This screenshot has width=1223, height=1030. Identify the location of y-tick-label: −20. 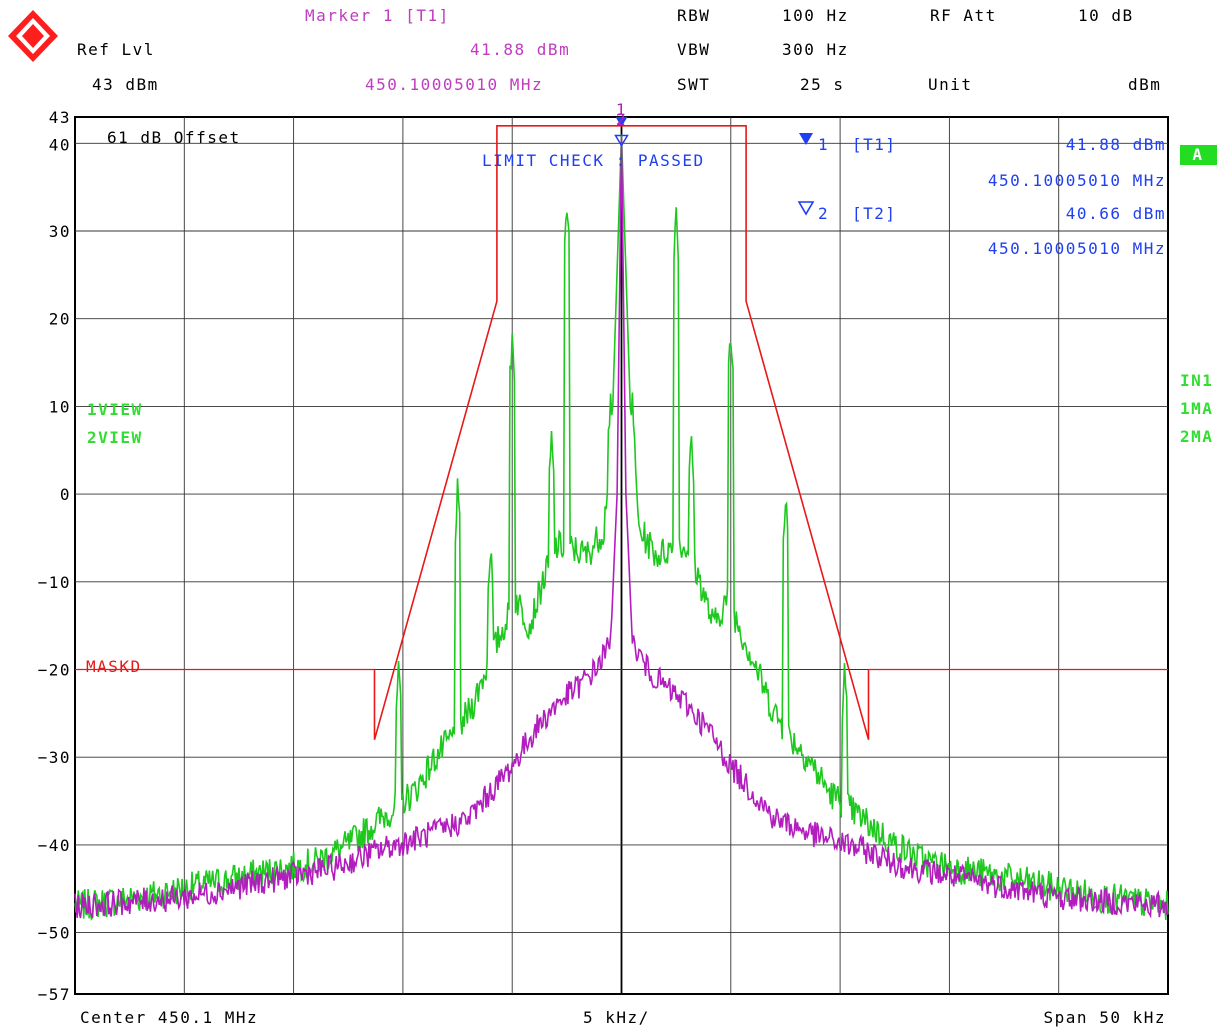
(54, 670).